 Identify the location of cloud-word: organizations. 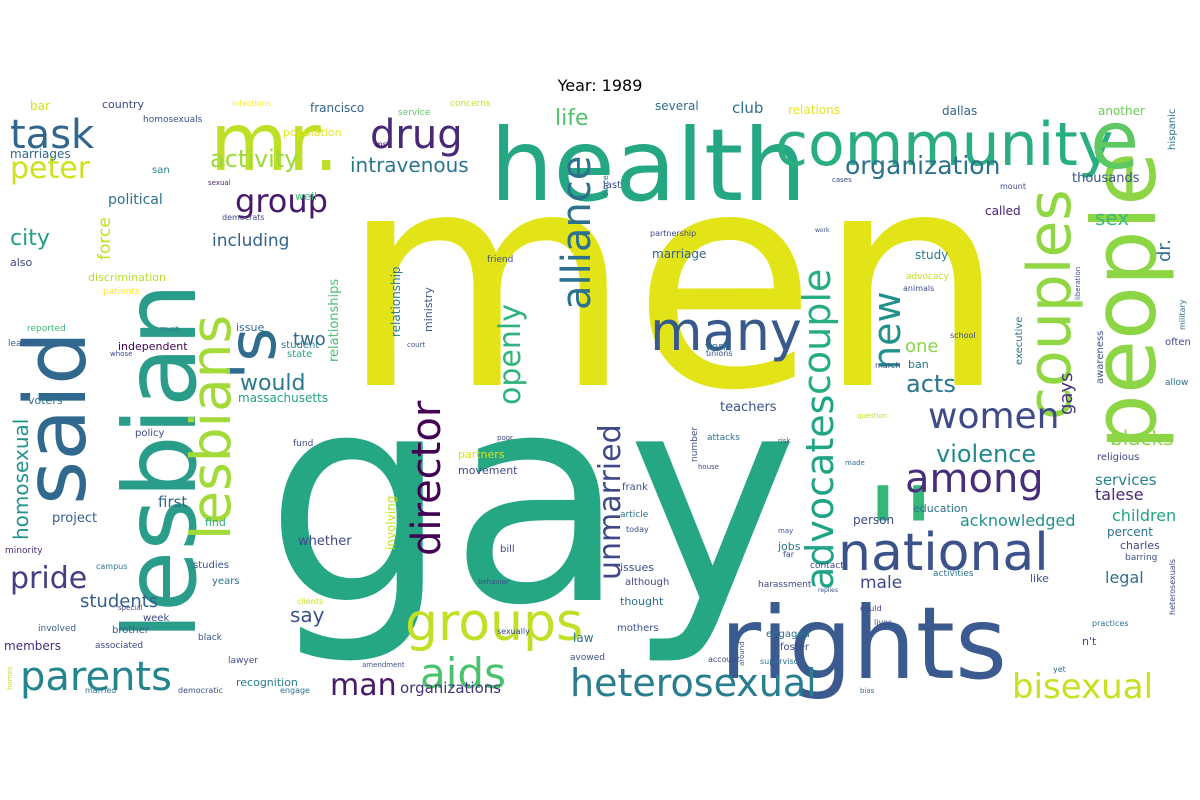
(450, 688).